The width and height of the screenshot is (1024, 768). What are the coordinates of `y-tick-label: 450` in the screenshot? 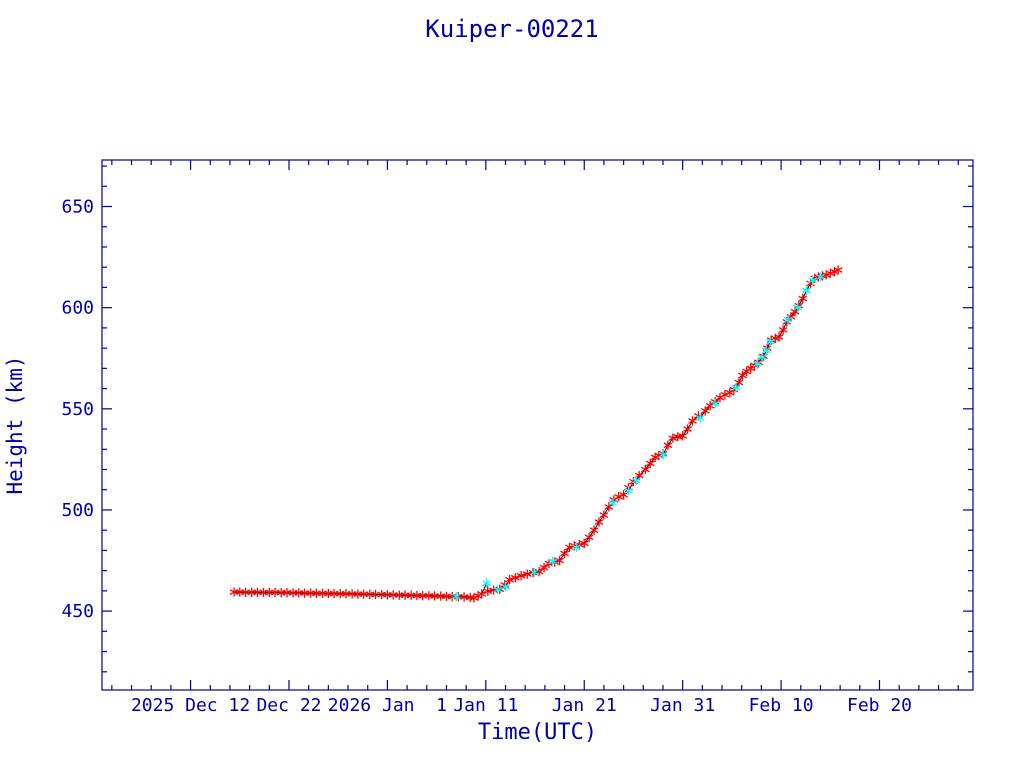 It's located at (77, 611).